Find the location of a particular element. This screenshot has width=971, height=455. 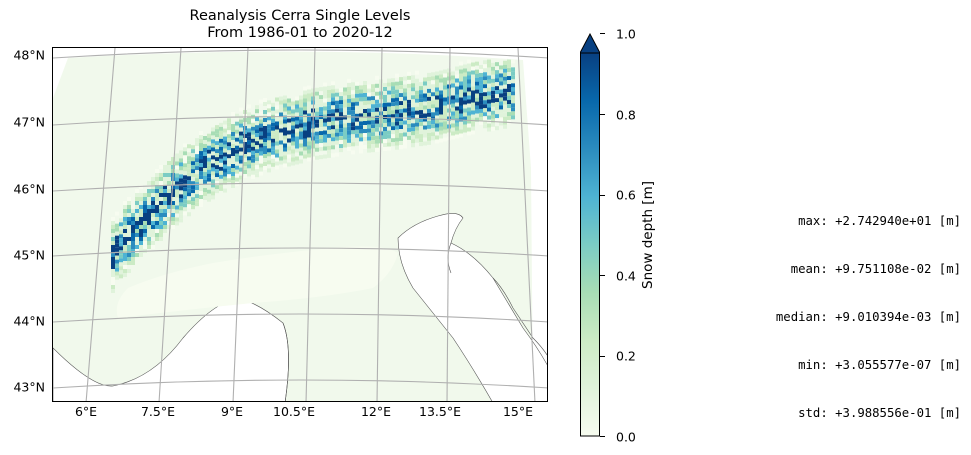

lat-label-47: 47°N is located at coordinates (29, 122).